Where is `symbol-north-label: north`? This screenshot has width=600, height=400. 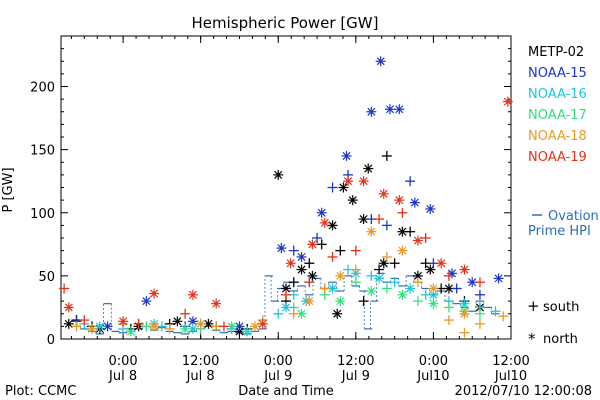
symbol-north-label: north is located at coordinates (560, 339).